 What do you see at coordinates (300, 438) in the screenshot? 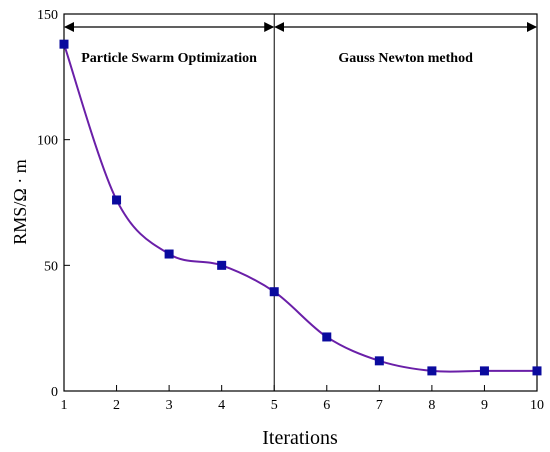
I see `x-axis-title: Iterations` at bounding box center [300, 438].